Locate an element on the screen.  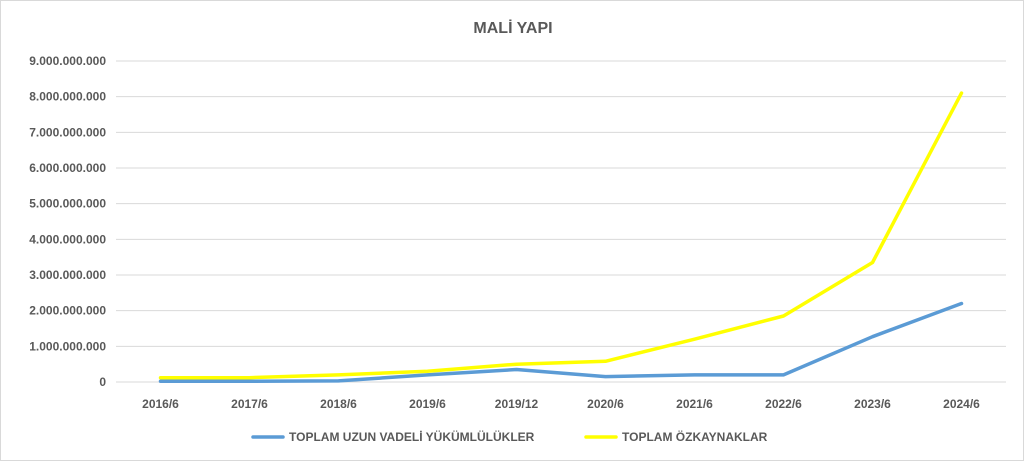
y-tick-label: 9.000.000.000 is located at coordinates (67, 61).